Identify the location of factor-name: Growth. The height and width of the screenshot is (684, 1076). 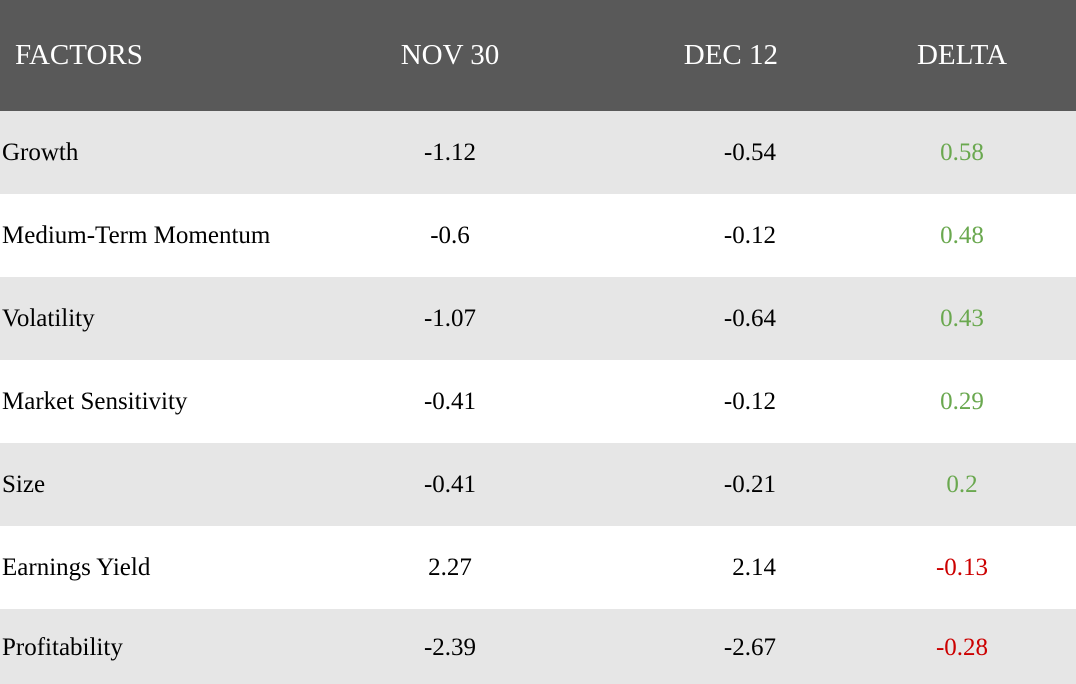
(150, 152).